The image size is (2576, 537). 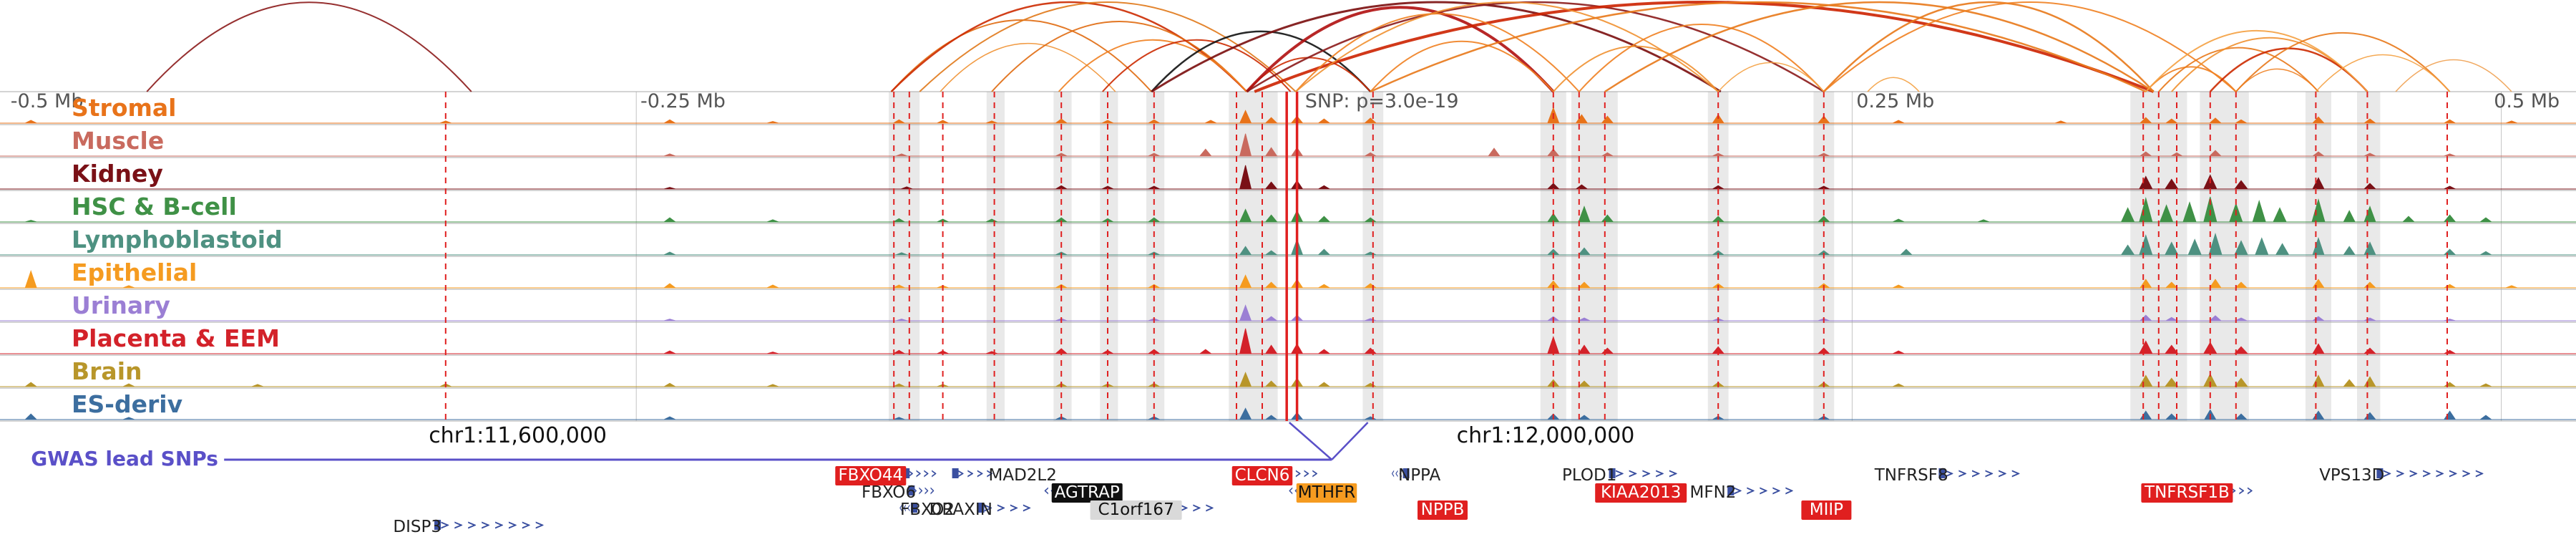 What do you see at coordinates (1382, 101) in the screenshot?
I see `axis-label: SNP: p=3.0e-19` at bounding box center [1382, 101].